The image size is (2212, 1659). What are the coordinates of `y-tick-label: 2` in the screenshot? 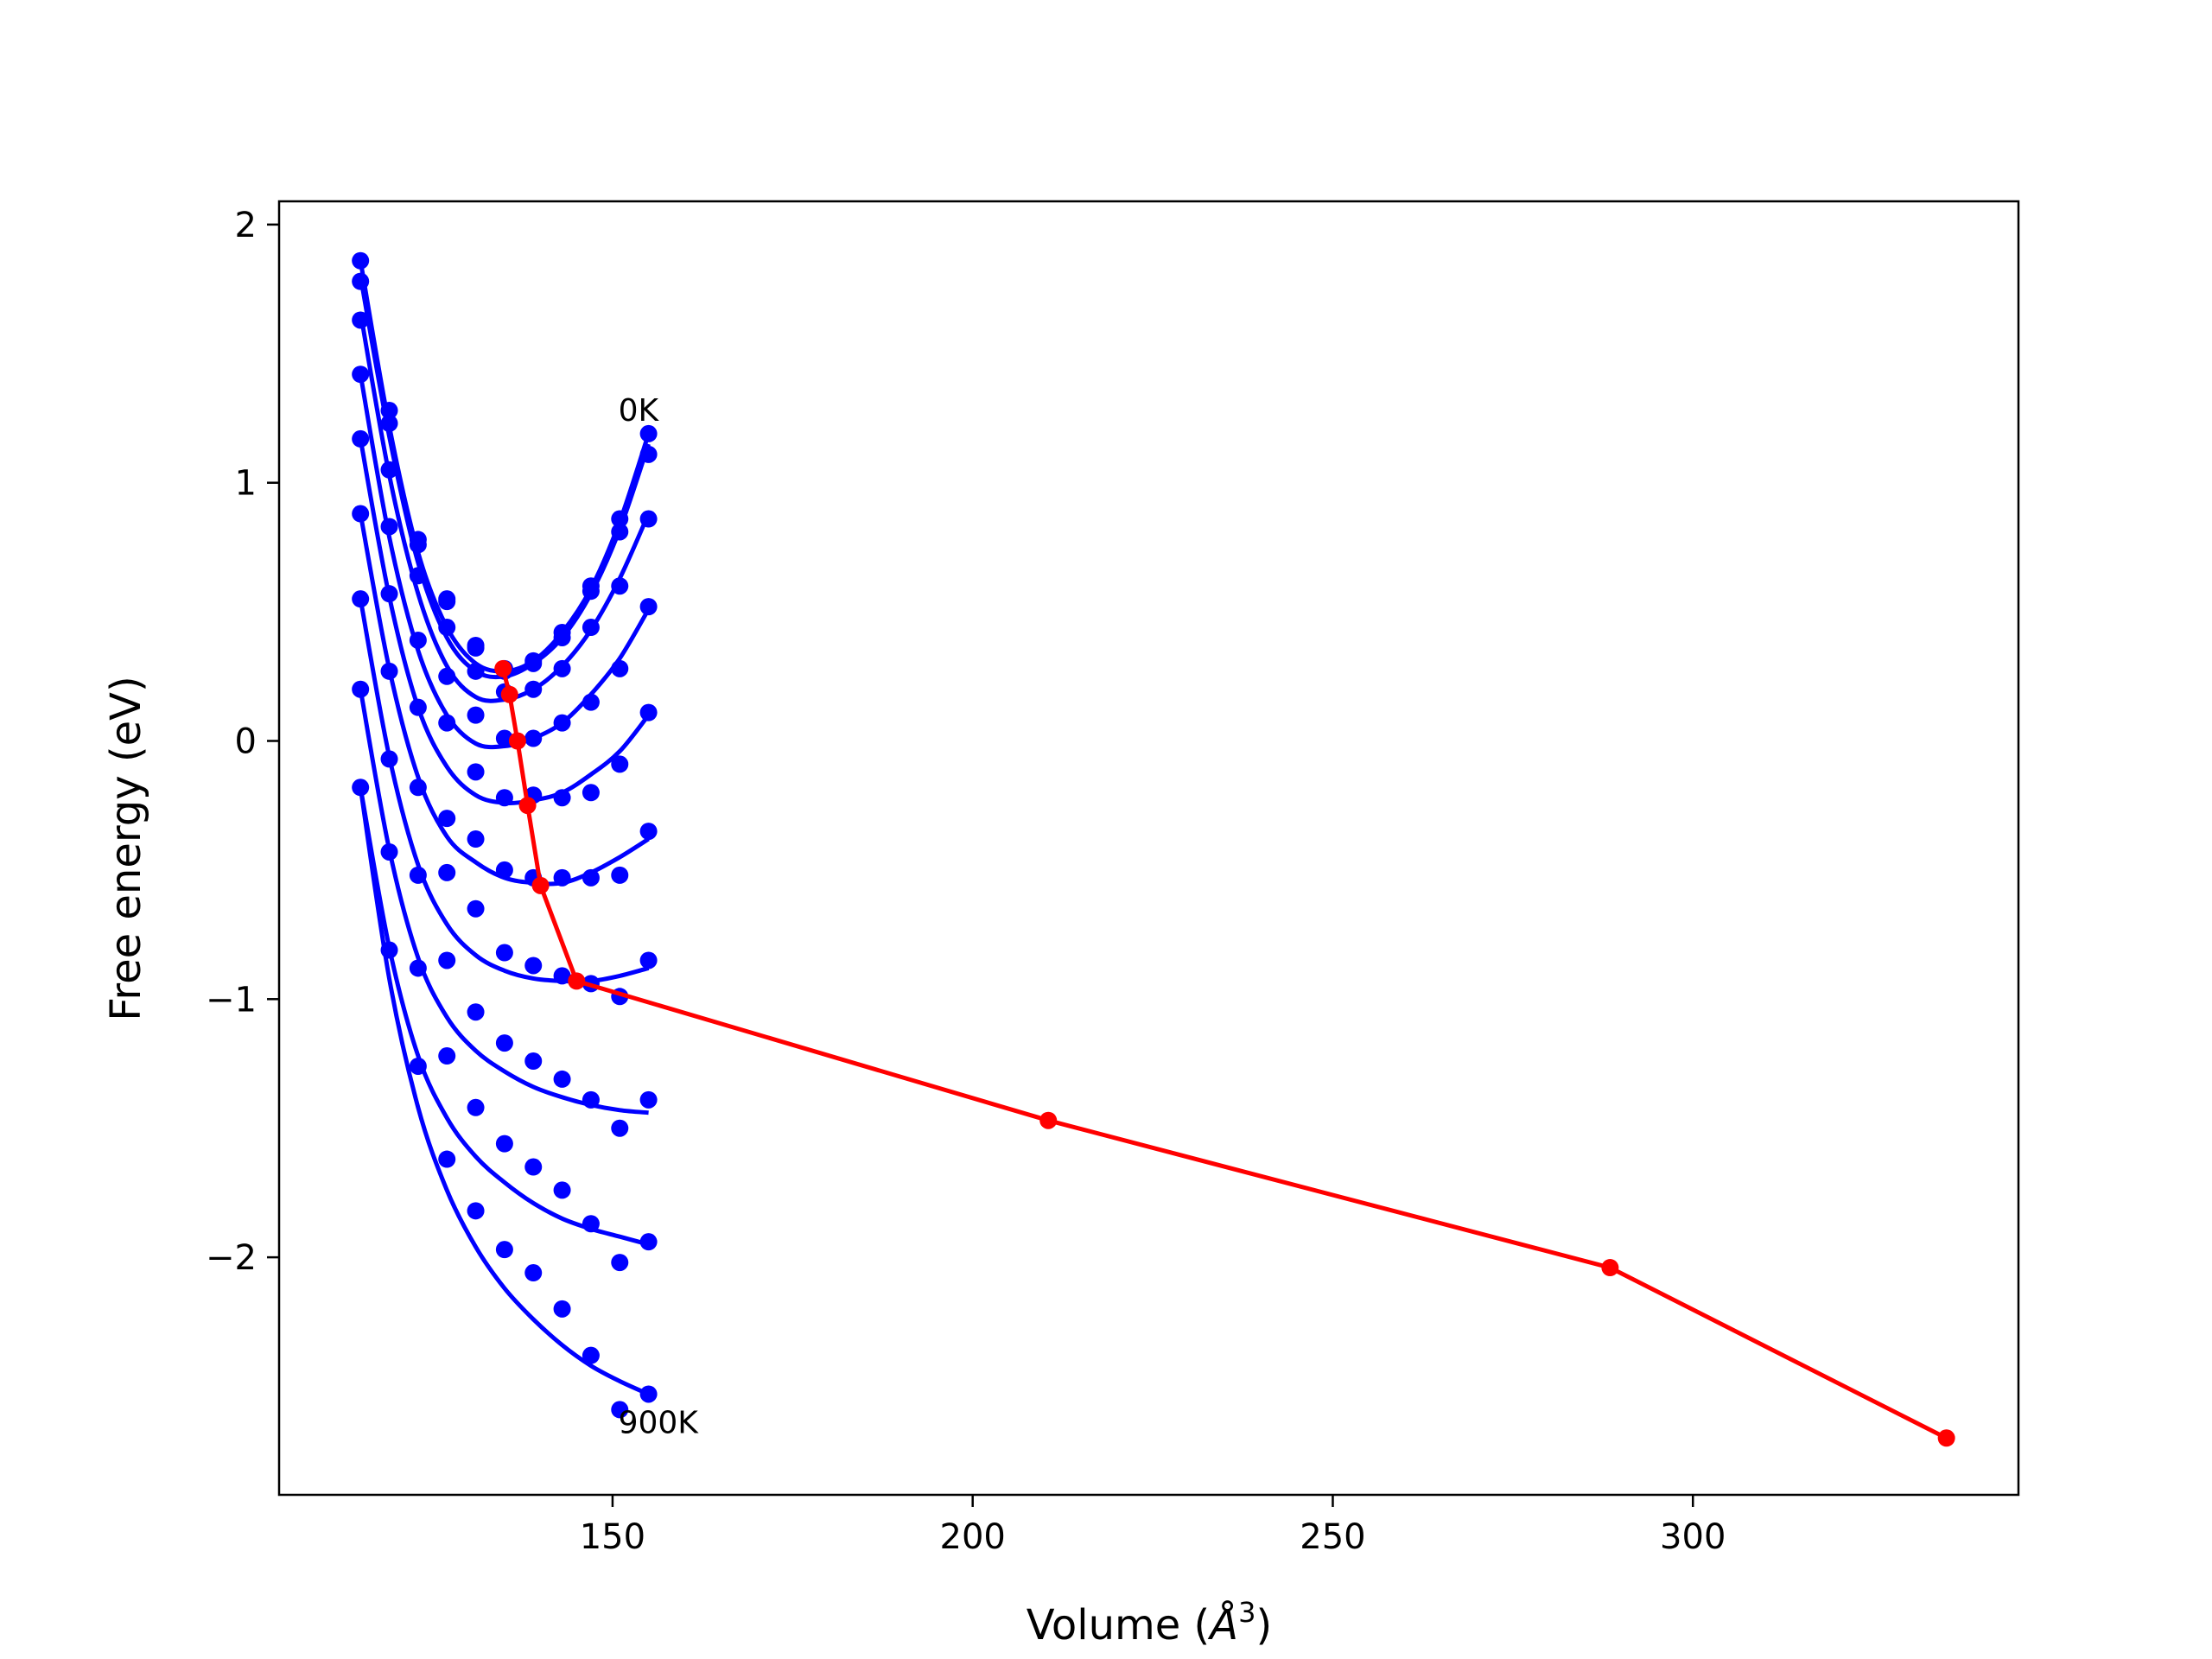 It's located at (246, 225).